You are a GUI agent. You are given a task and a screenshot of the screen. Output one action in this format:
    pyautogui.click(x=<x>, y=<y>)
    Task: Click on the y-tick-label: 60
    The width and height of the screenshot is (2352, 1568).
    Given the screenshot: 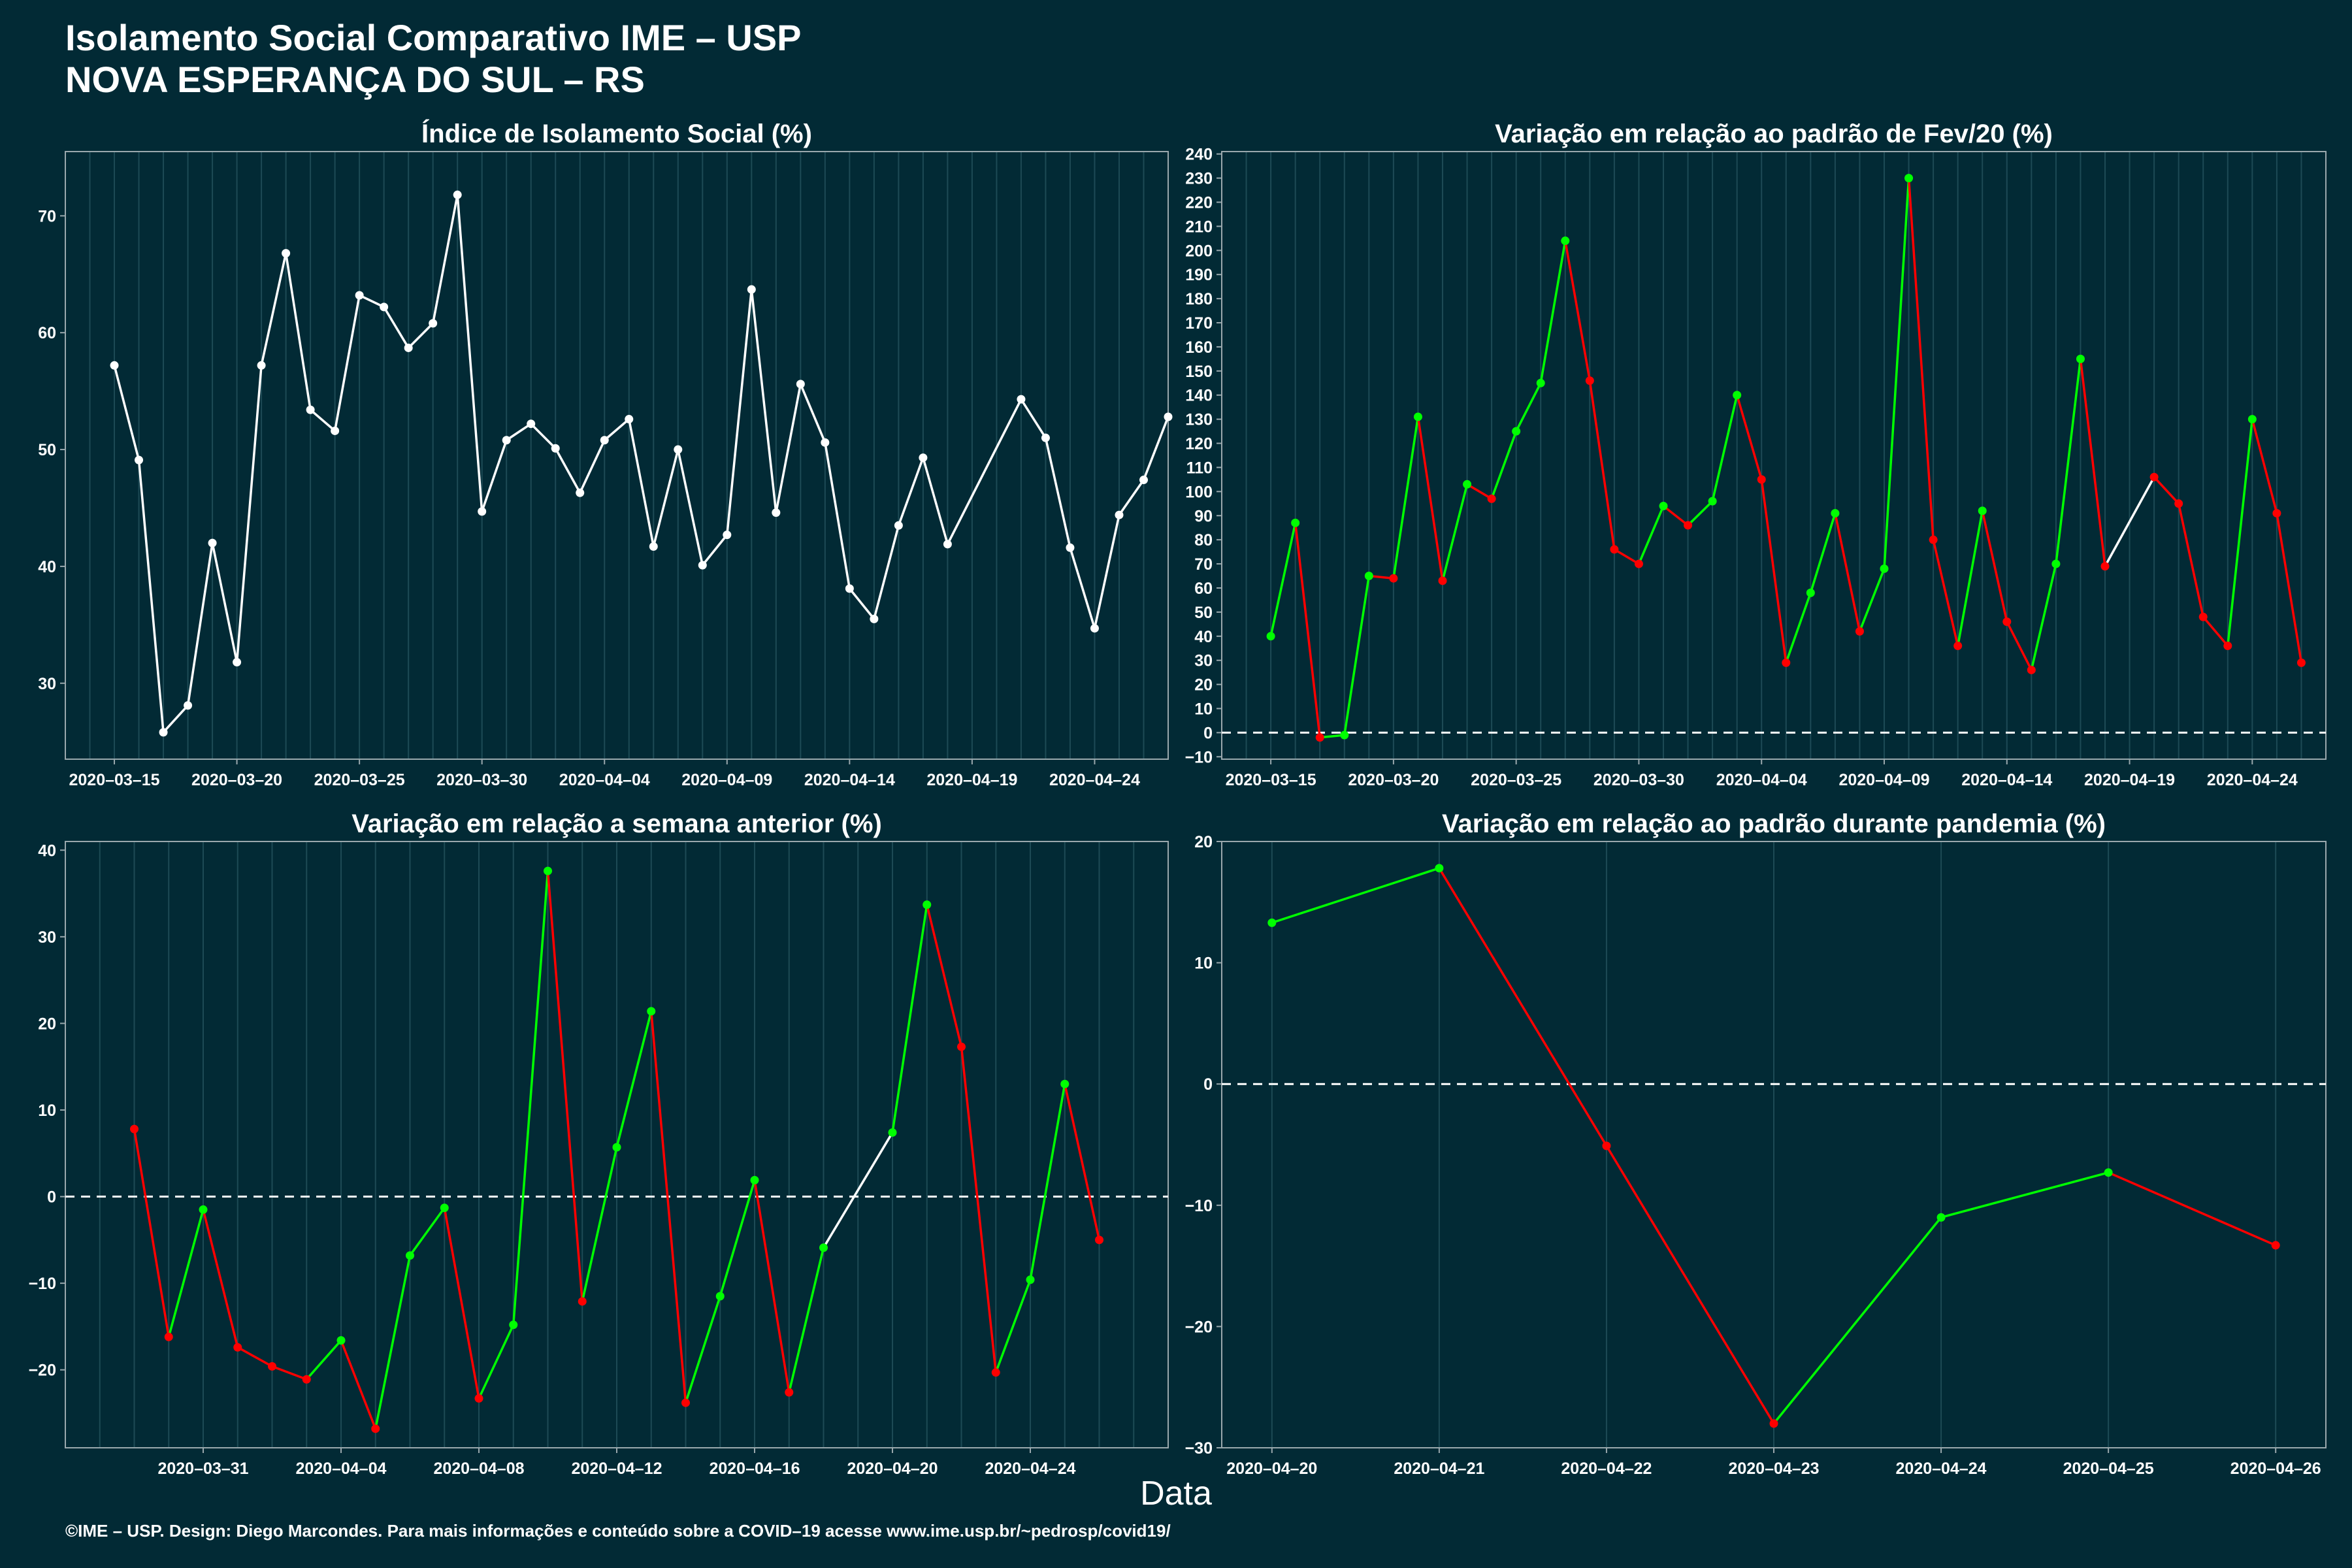 What is the action you would take?
    pyautogui.click(x=1203, y=589)
    